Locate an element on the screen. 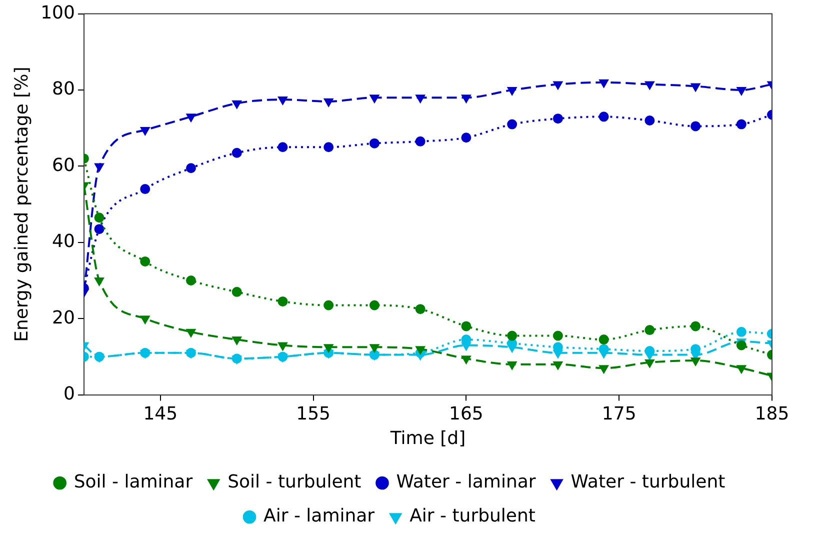  legend-label: Air - laminar is located at coordinates (320, 516).